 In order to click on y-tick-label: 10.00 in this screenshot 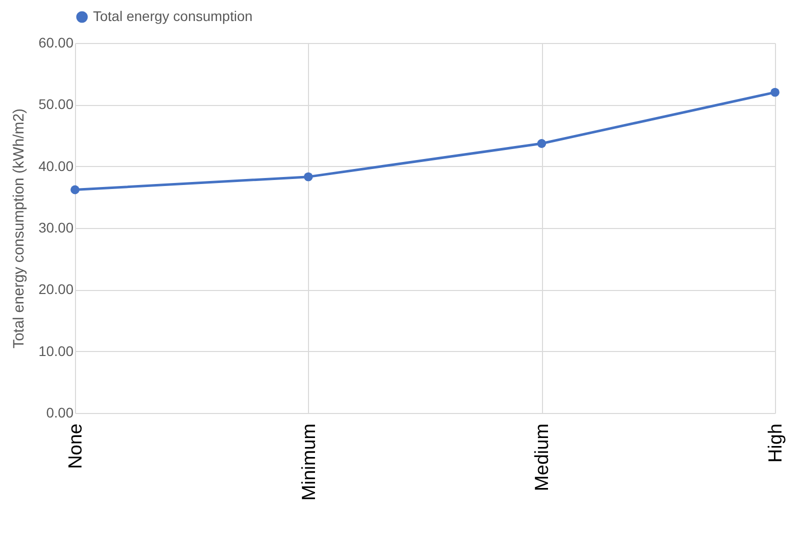, I will do `click(56, 350)`.